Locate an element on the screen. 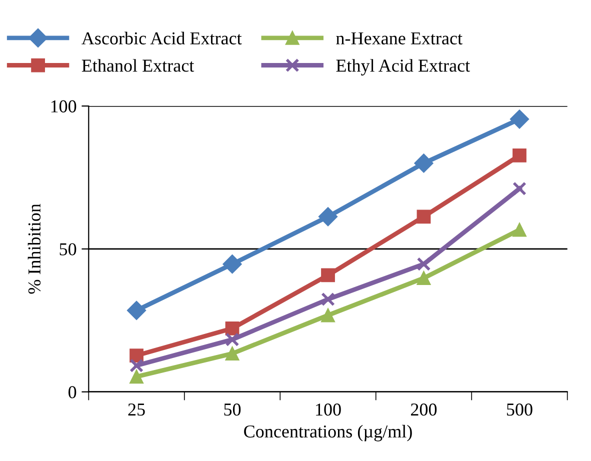 The image size is (591, 461). y-tick-label: 50 is located at coordinates (68, 249).